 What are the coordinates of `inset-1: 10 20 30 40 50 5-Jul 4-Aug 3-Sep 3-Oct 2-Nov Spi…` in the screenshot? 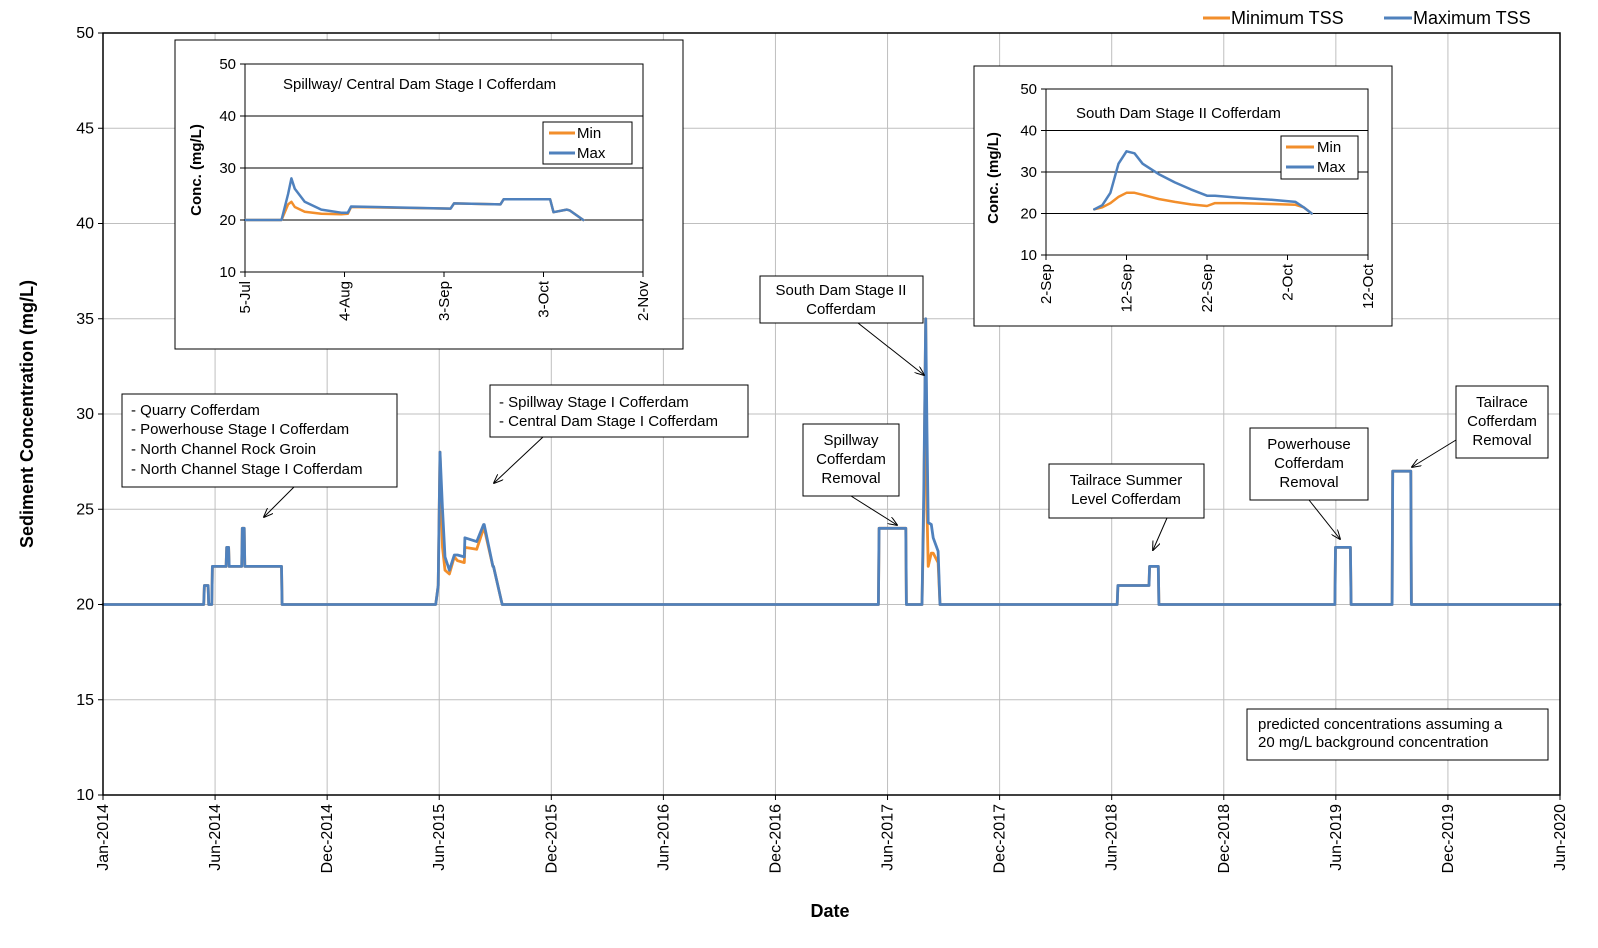 It's located at (429, 194).